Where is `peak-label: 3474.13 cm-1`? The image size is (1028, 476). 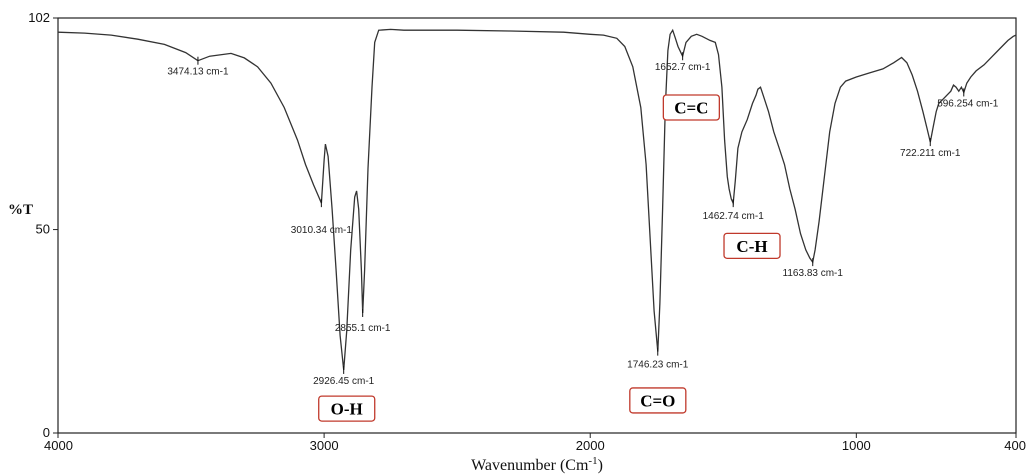
peak-label: 3474.13 cm-1 is located at coordinates (198, 72).